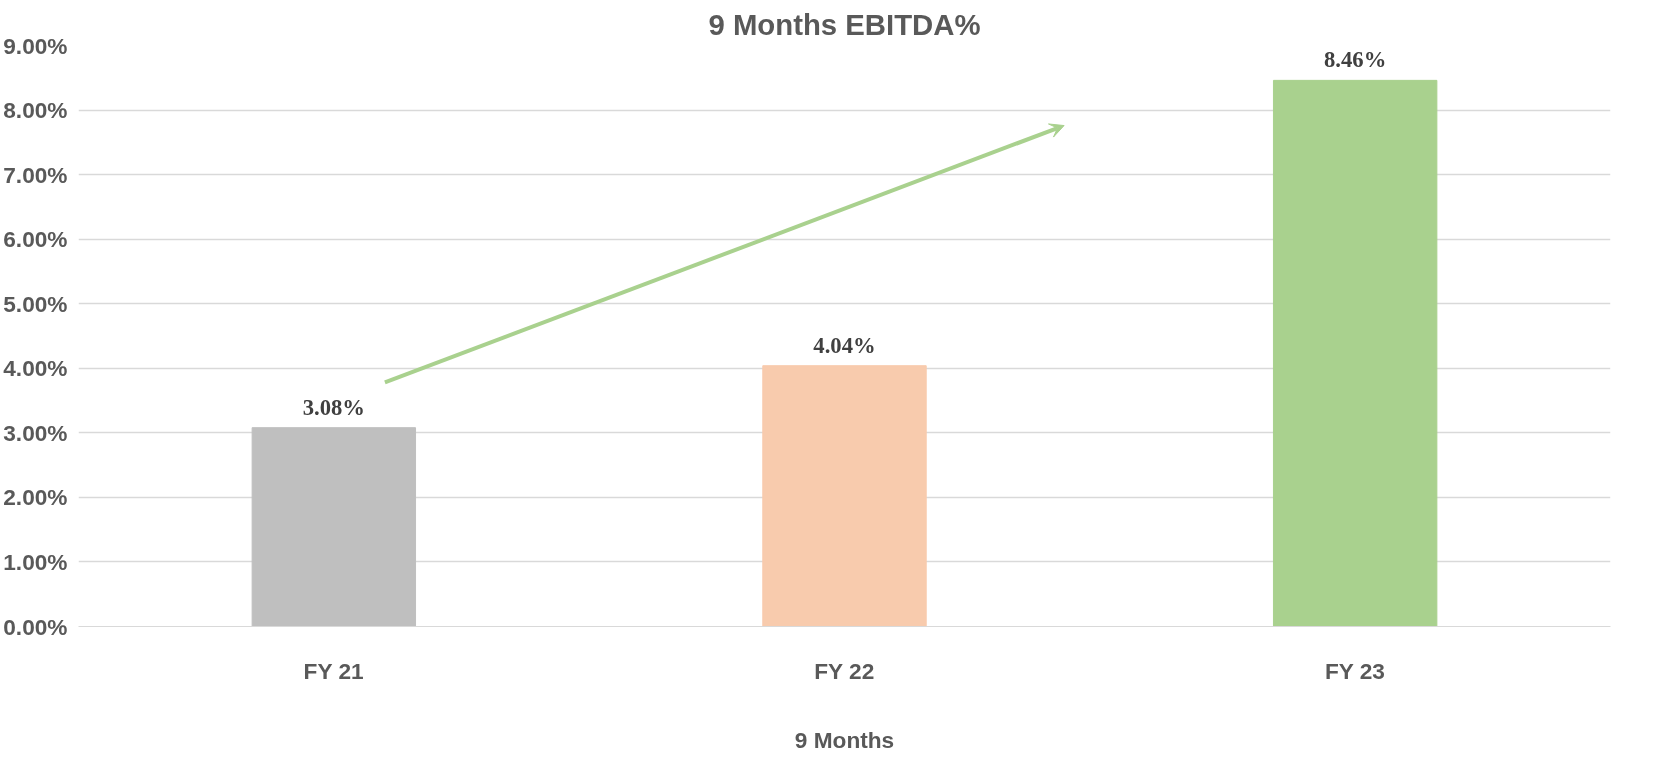  What do you see at coordinates (35, 626) in the screenshot?
I see `y-tick-label: 0.00%` at bounding box center [35, 626].